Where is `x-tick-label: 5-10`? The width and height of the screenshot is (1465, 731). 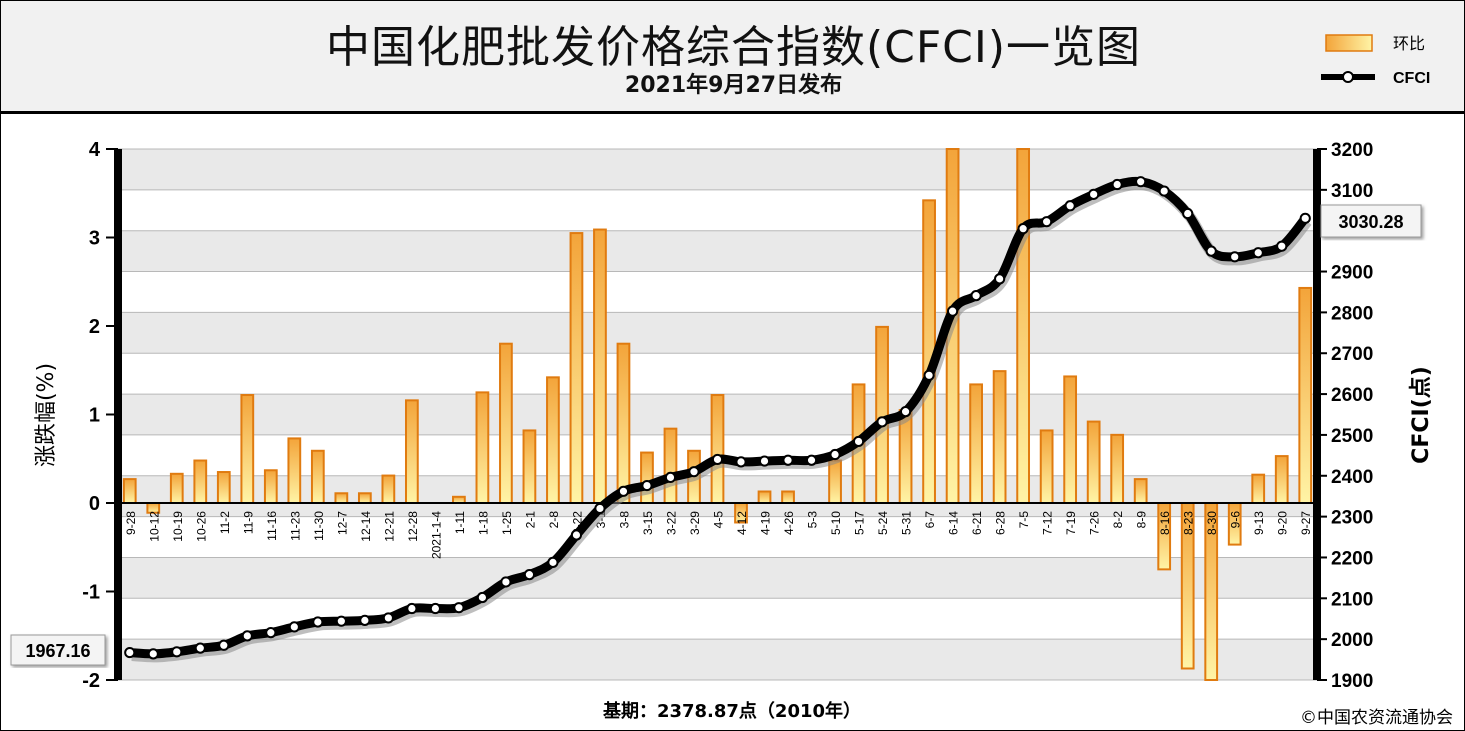 x-tick-label: 5-10 is located at coordinates (836, 523).